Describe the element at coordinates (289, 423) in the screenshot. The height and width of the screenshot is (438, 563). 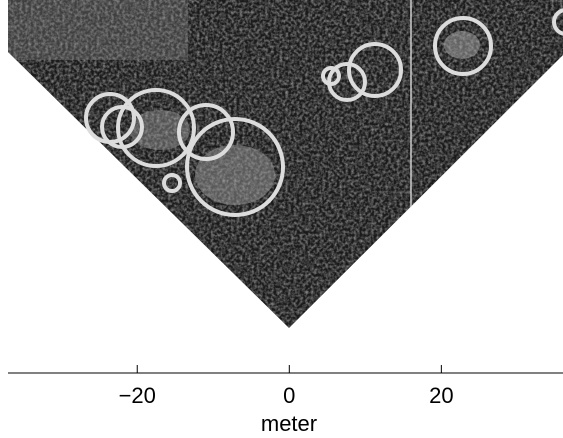
I see `x-axis-label: meter` at that location.